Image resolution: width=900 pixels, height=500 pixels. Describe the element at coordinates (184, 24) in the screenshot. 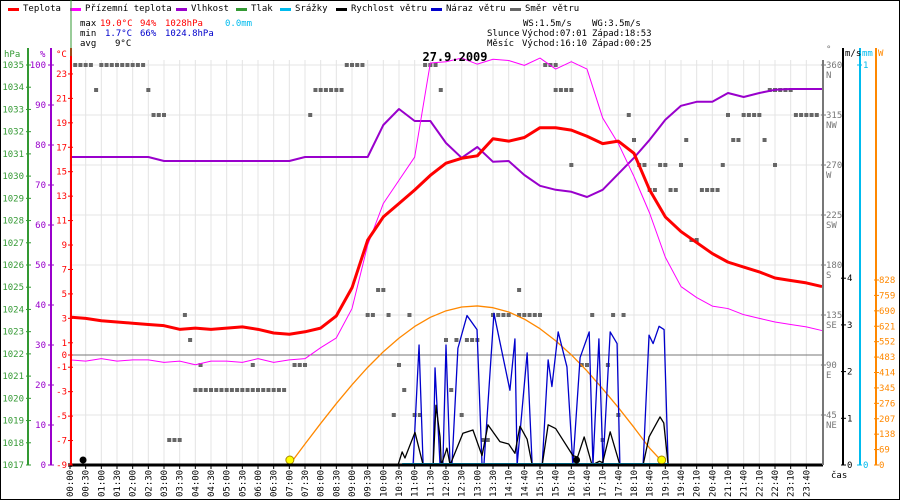

I see `stats-max-pressure: 1028hPa` at that location.